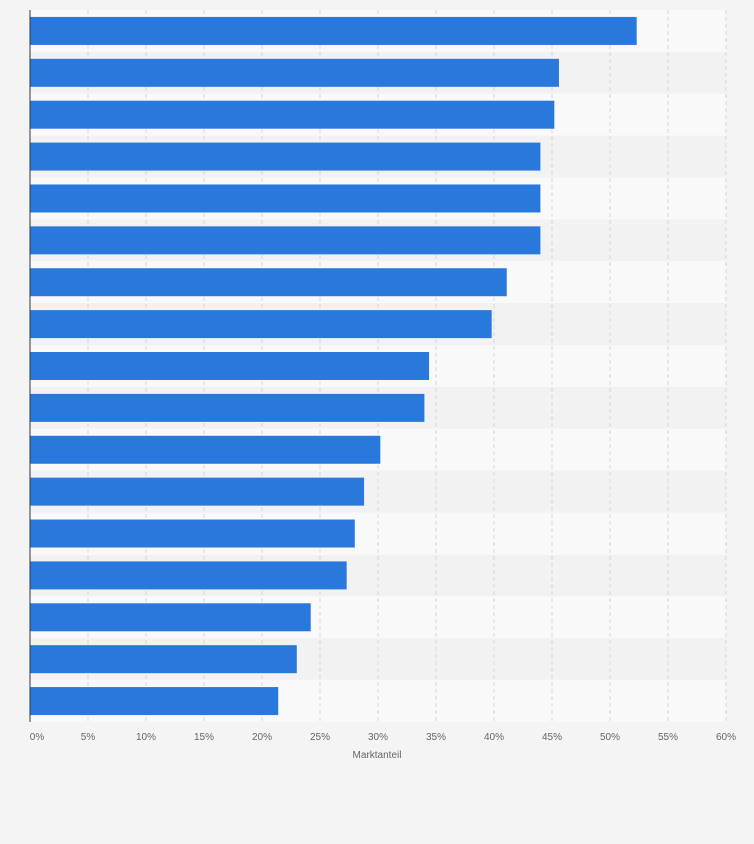  What do you see at coordinates (610, 737) in the screenshot?
I see `x-tick-label: 50%` at bounding box center [610, 737].